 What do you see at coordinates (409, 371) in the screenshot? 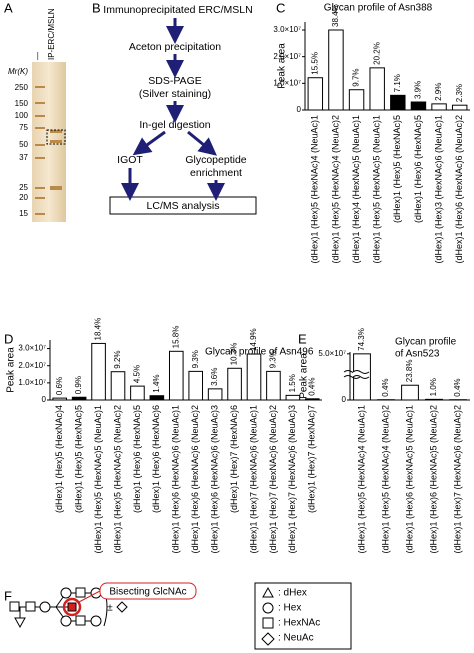
I see `bar-label: 23.8%` at bounding box center [409, 371].